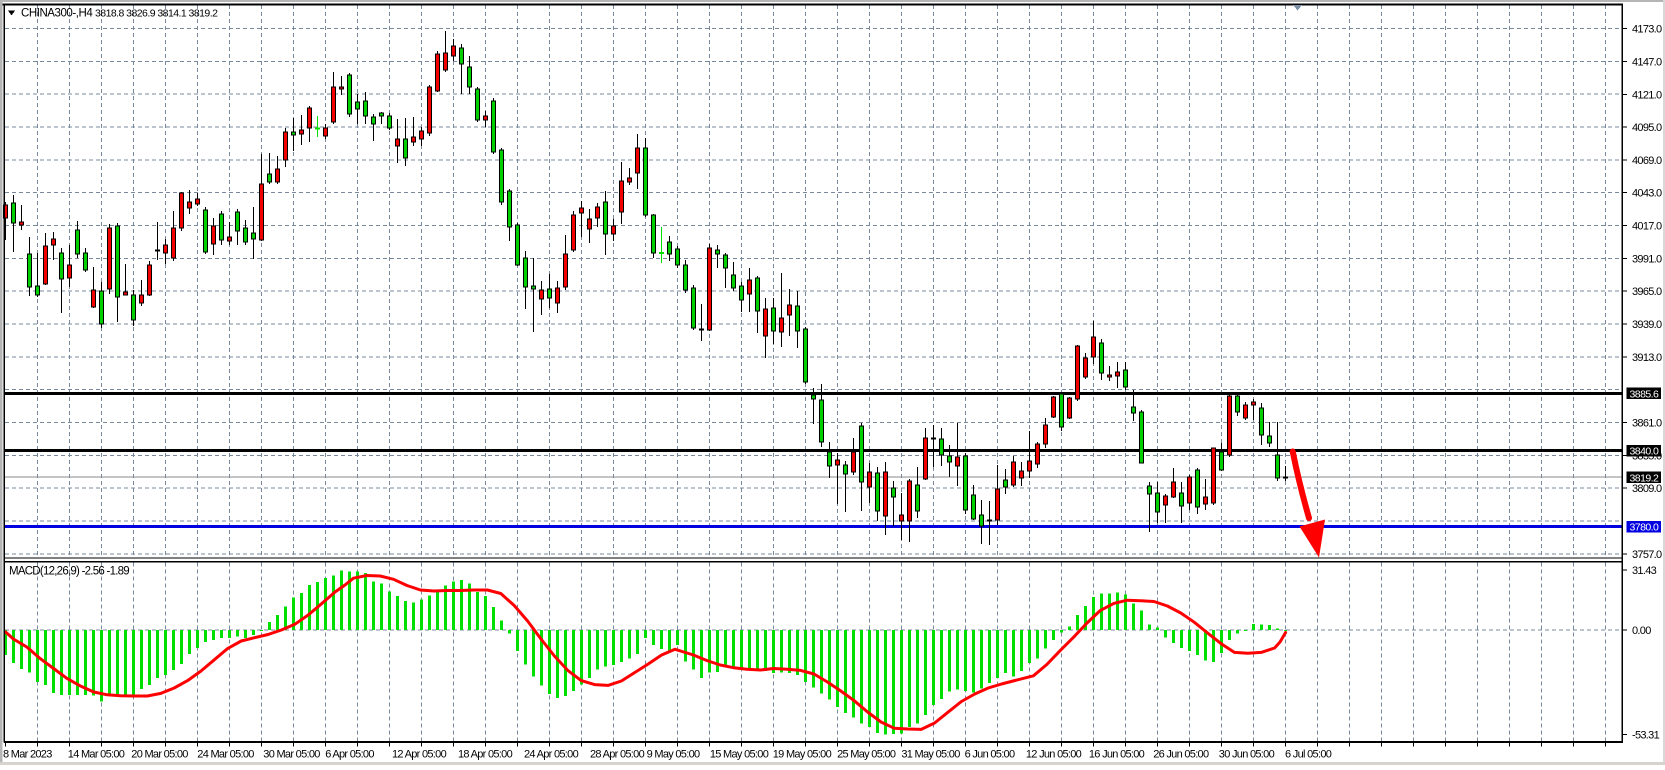 The image size is (1665, 770). Describe the element at coordinates (27, 755) in the screenshot. I see `svg-text: 8 Mar 2023` at that location.